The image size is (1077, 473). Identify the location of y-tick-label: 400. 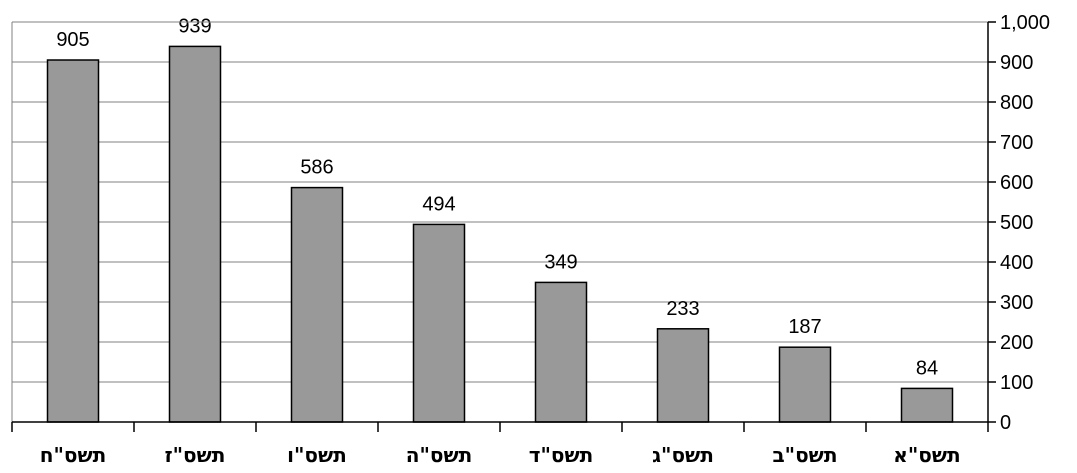
(1016, 263).